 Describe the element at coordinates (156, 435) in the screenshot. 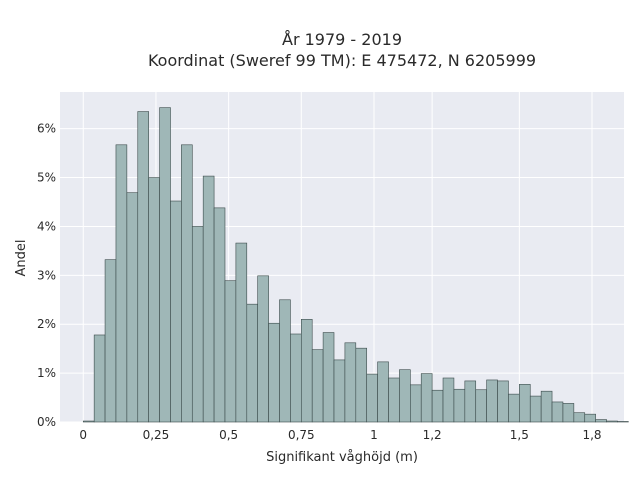

I see `x-tick-label: 0,25` at that location.